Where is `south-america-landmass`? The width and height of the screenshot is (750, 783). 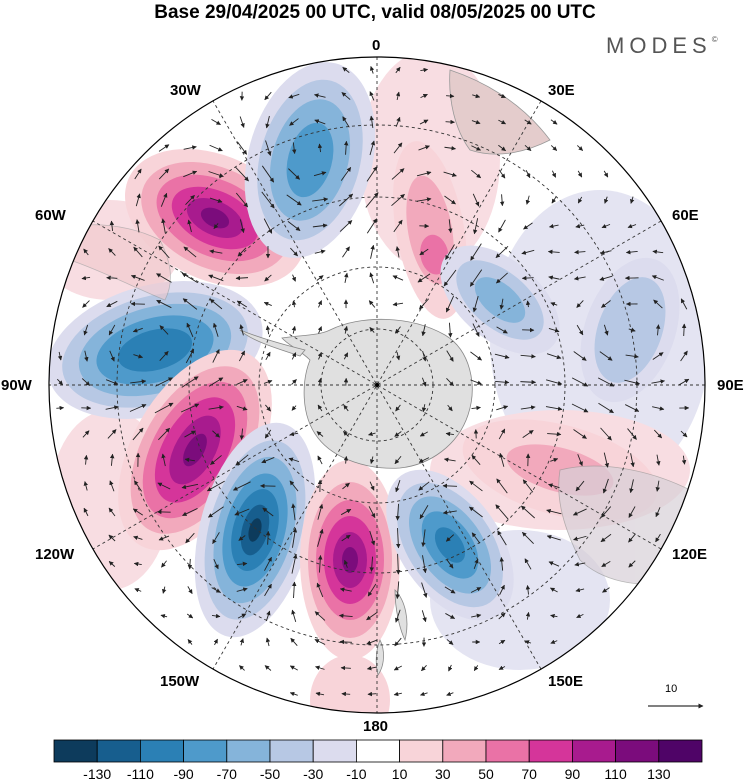
south-america-landmass is located at coordinates (115, 262).